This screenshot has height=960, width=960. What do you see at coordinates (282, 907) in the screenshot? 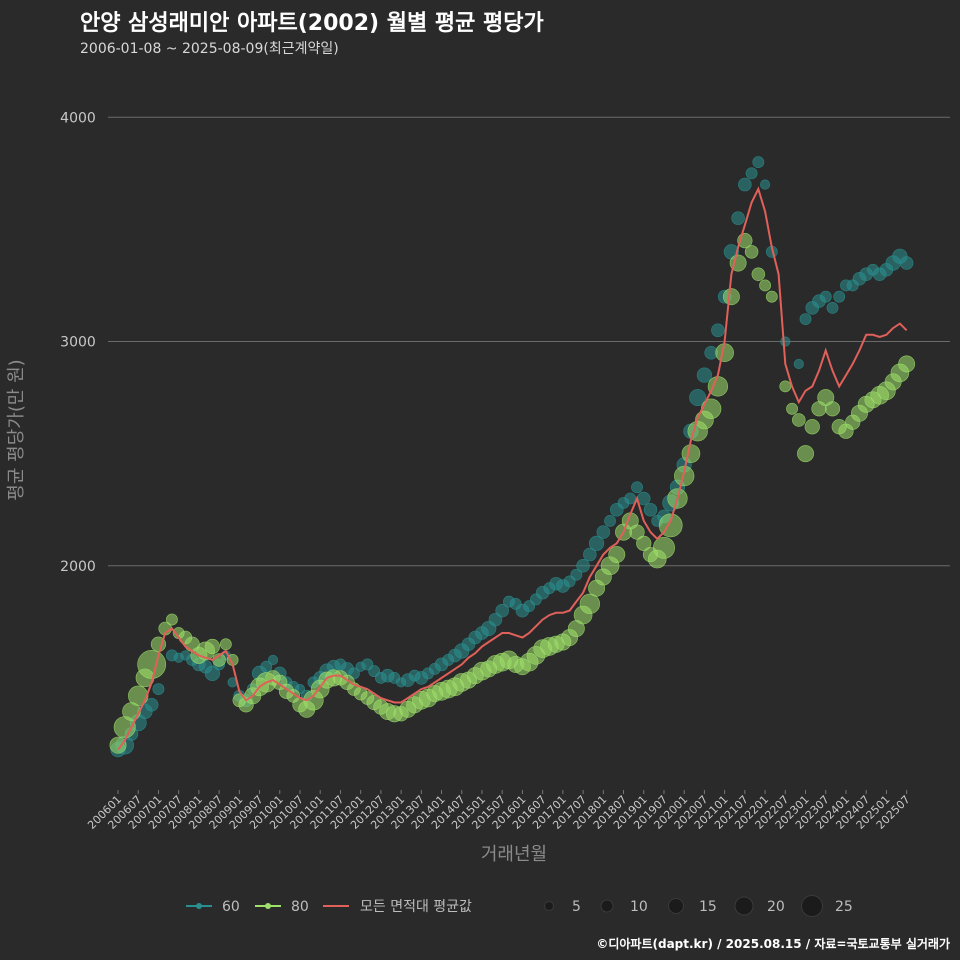
I see `legend-item-80: 80` at bounding box center [282, 907].